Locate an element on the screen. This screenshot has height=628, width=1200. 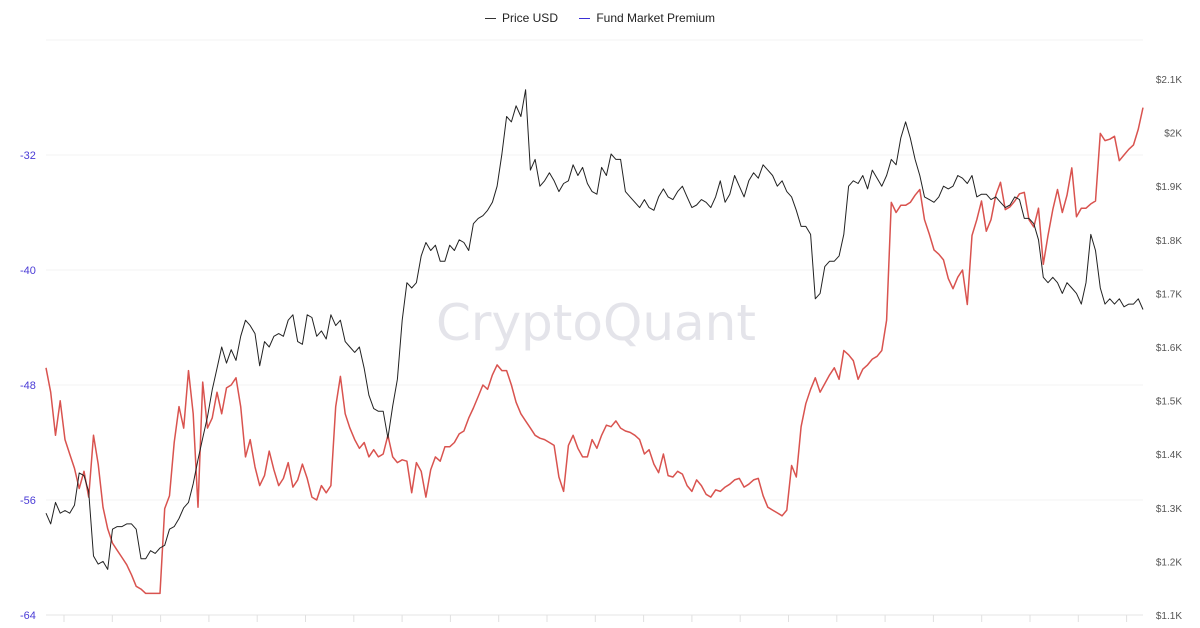
right-axis-tick-label: $1.2K is located at coordinates (1169, 562).